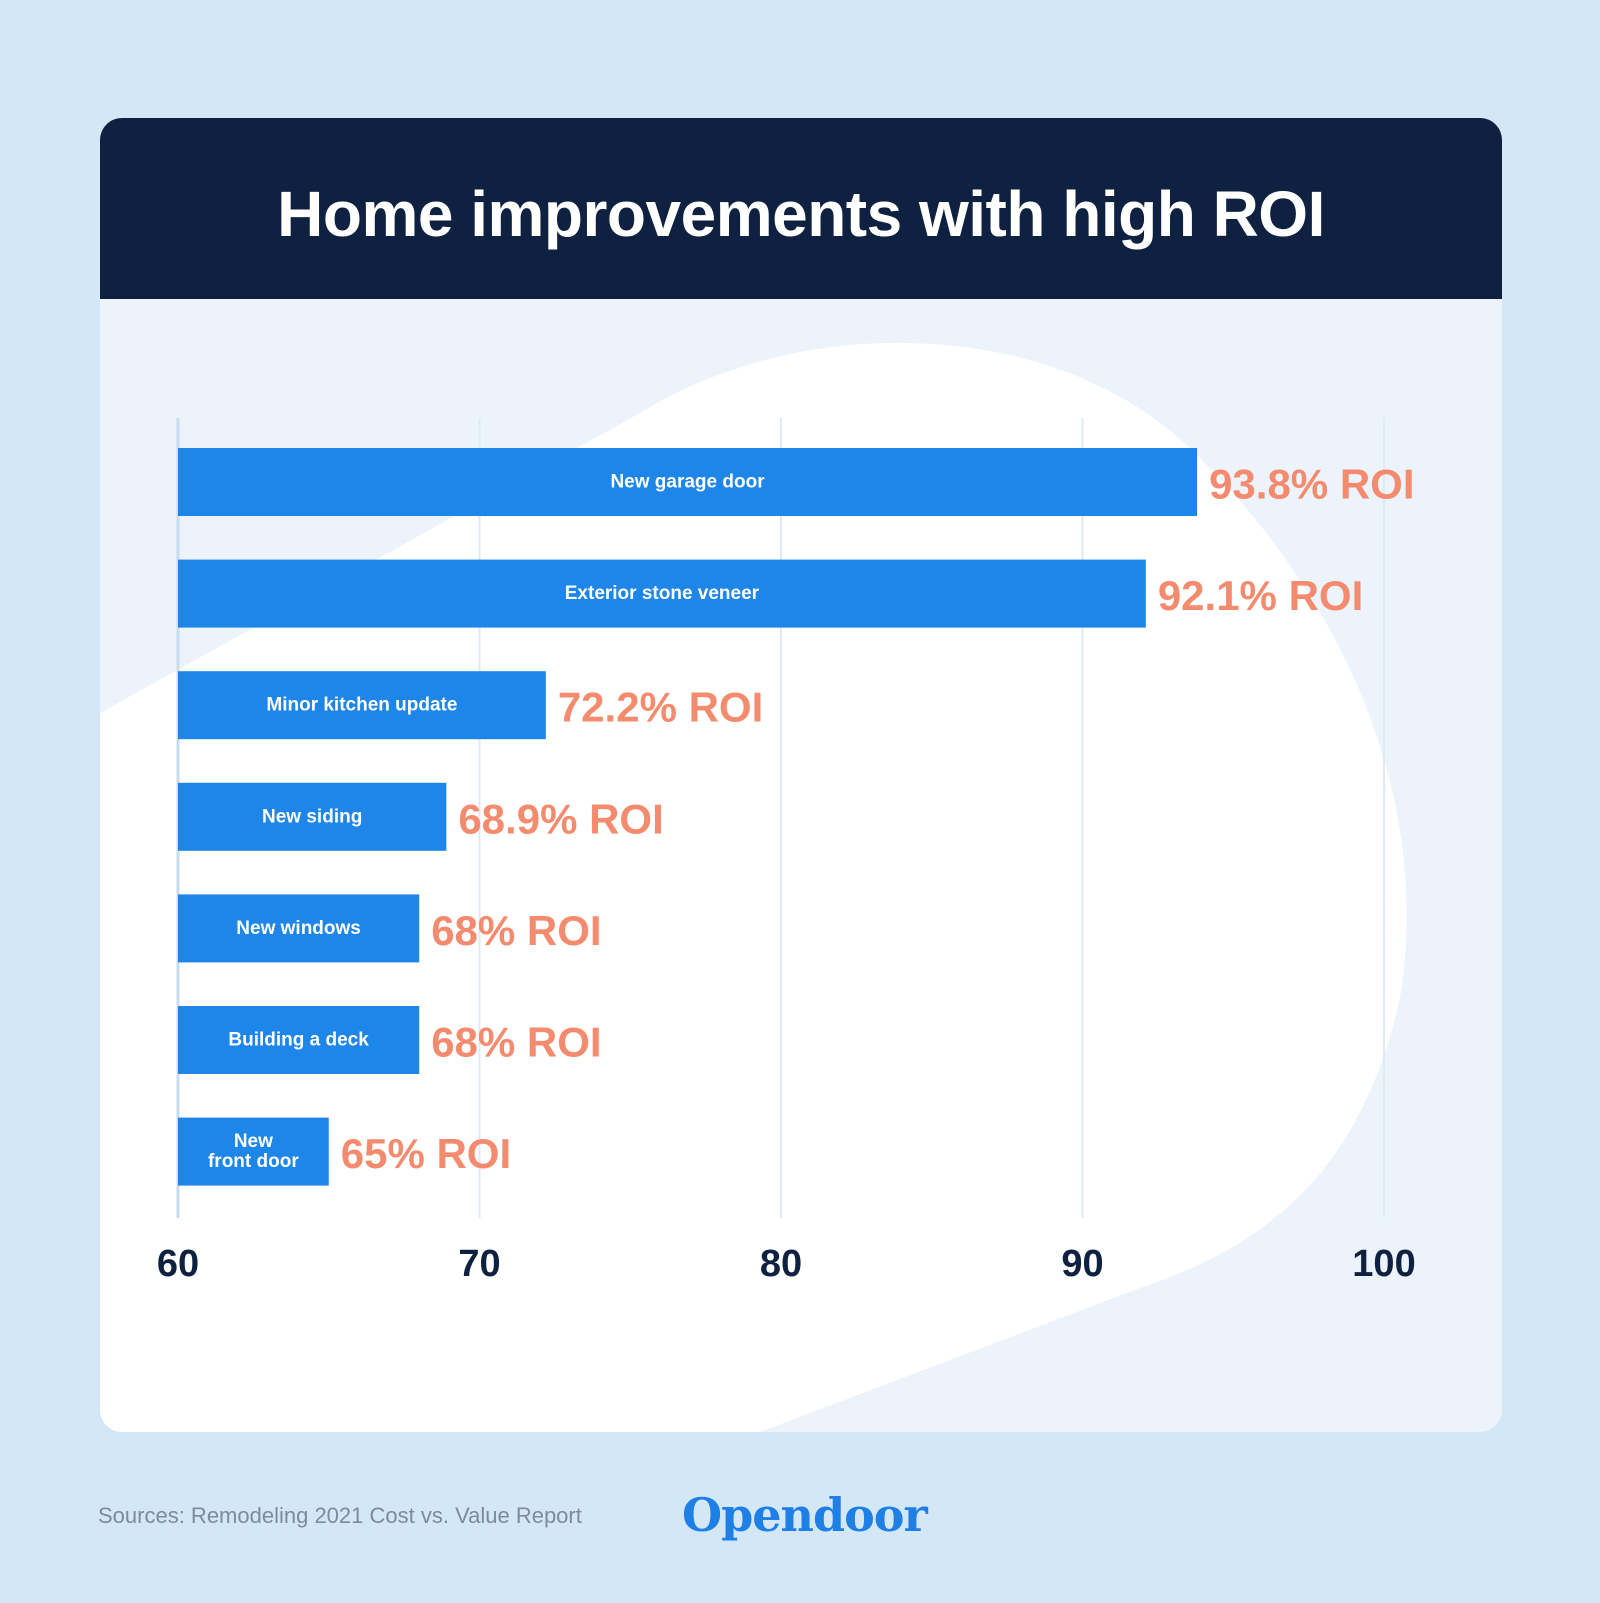 The width and height of the screenshot is (1600, 1603). Describe the element at coordinates (253, 1141) in the screenshot. I see `bar-category-label: New` at that location.